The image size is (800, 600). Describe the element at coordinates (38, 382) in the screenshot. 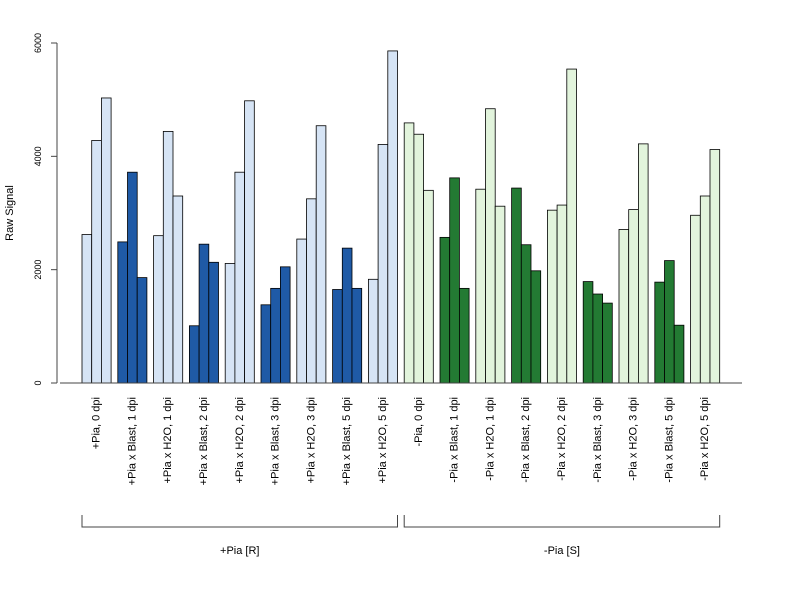

I see `y-tick-label: 0` at that location.